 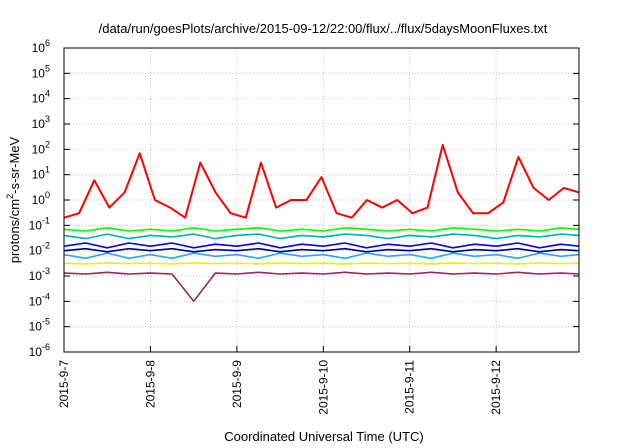 What do you see at coordinates (46, 246) in the screenshot?
I see `y-tick-exponent: -2` at bounding box center [46, 246].